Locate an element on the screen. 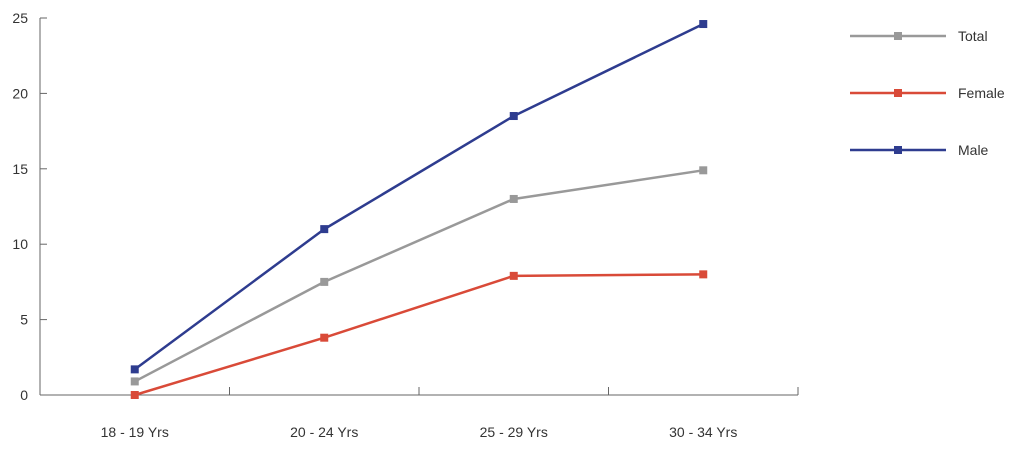  x-tick-label: 20 - 24 Yrs is located at coordinates (324, 432).